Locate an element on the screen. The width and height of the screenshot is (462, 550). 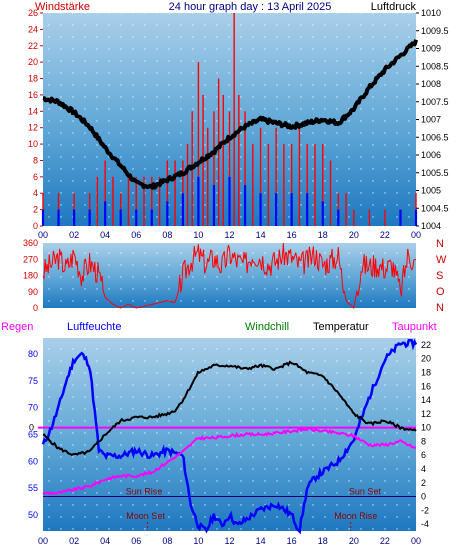
direction-tick-label: 0 is located at coordinates (35, 308).